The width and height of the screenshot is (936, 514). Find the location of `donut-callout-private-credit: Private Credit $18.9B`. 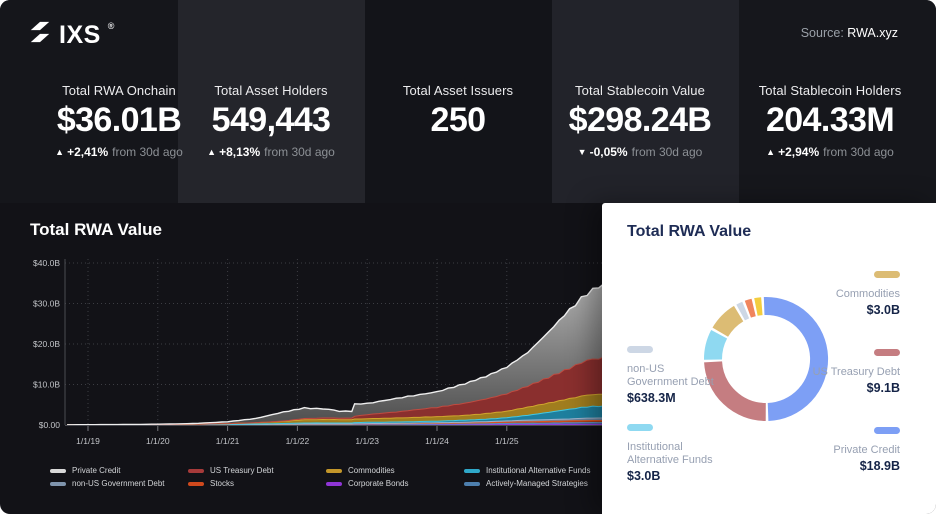

donut-callout-private-credit: Private Credit $18.9B is located at coordinates (840, 450).